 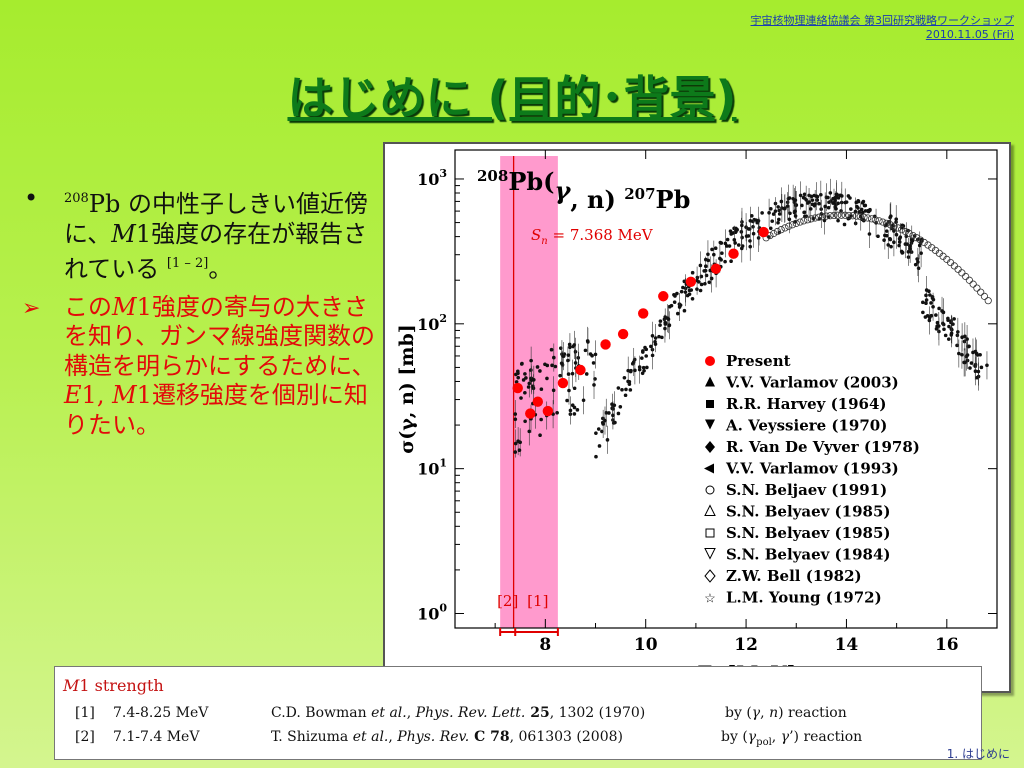 I want to click on band-label-ref2: [2], so click(x=507, y=601).